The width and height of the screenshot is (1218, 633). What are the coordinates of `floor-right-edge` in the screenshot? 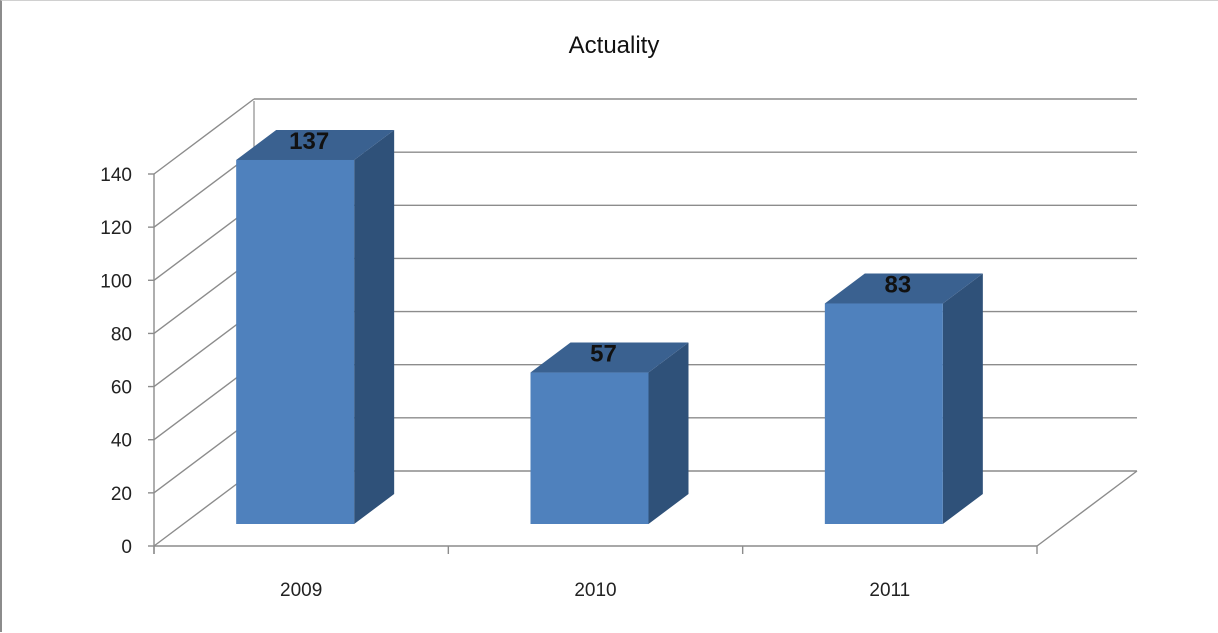 It's located at (1087, 508).